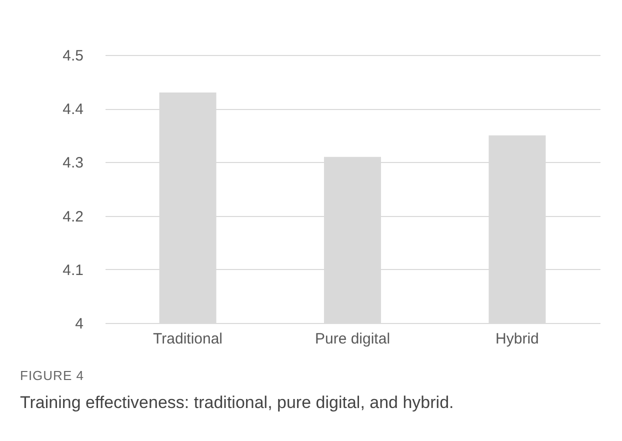 The height and width of the screenshot is (441, 622). Describe the element at coordinates (237, 403) in the screenshot. I see `text: Training effectiveness: traditional, pure digital, and hybrid.` at that location.